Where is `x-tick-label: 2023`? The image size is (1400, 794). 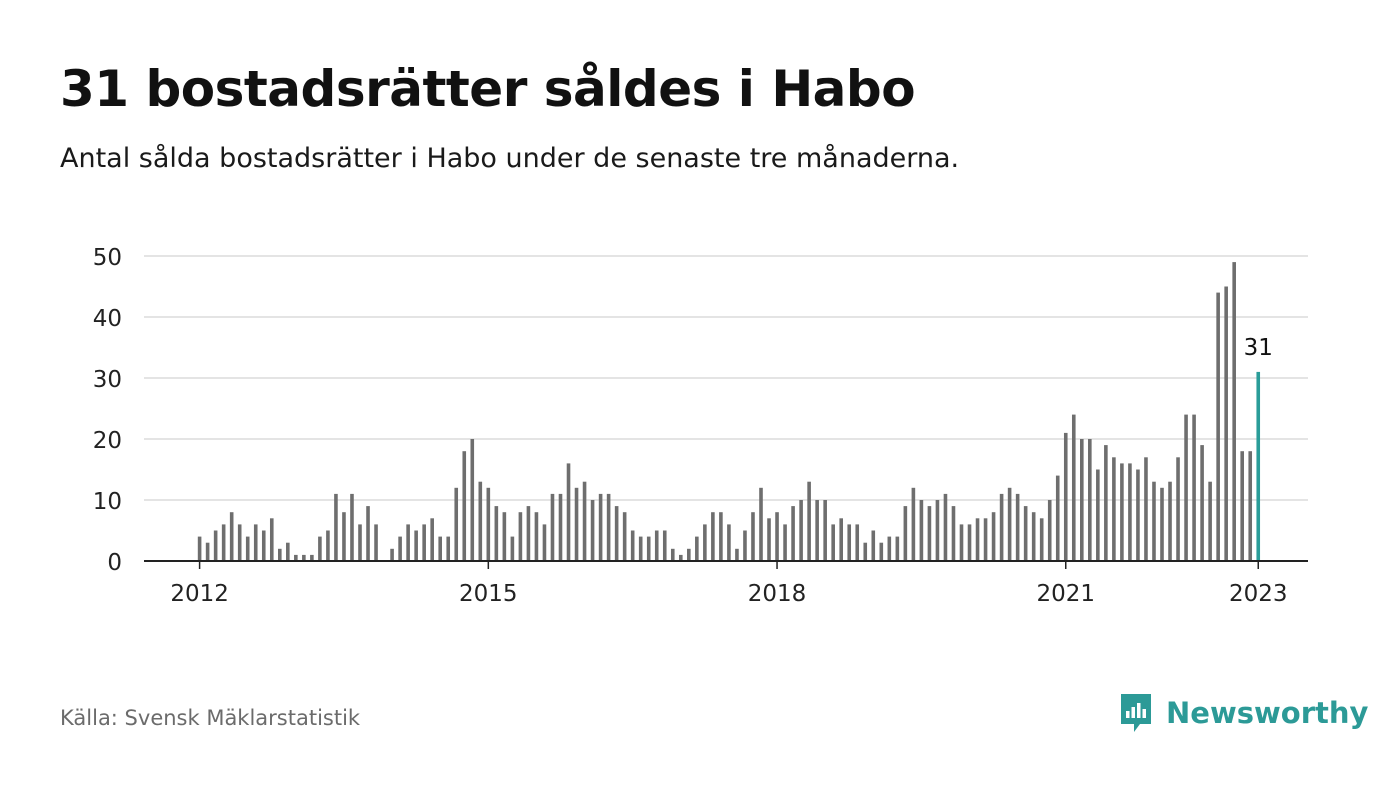
x-tick-label: 2023 is located at coordinates (1258, 594).